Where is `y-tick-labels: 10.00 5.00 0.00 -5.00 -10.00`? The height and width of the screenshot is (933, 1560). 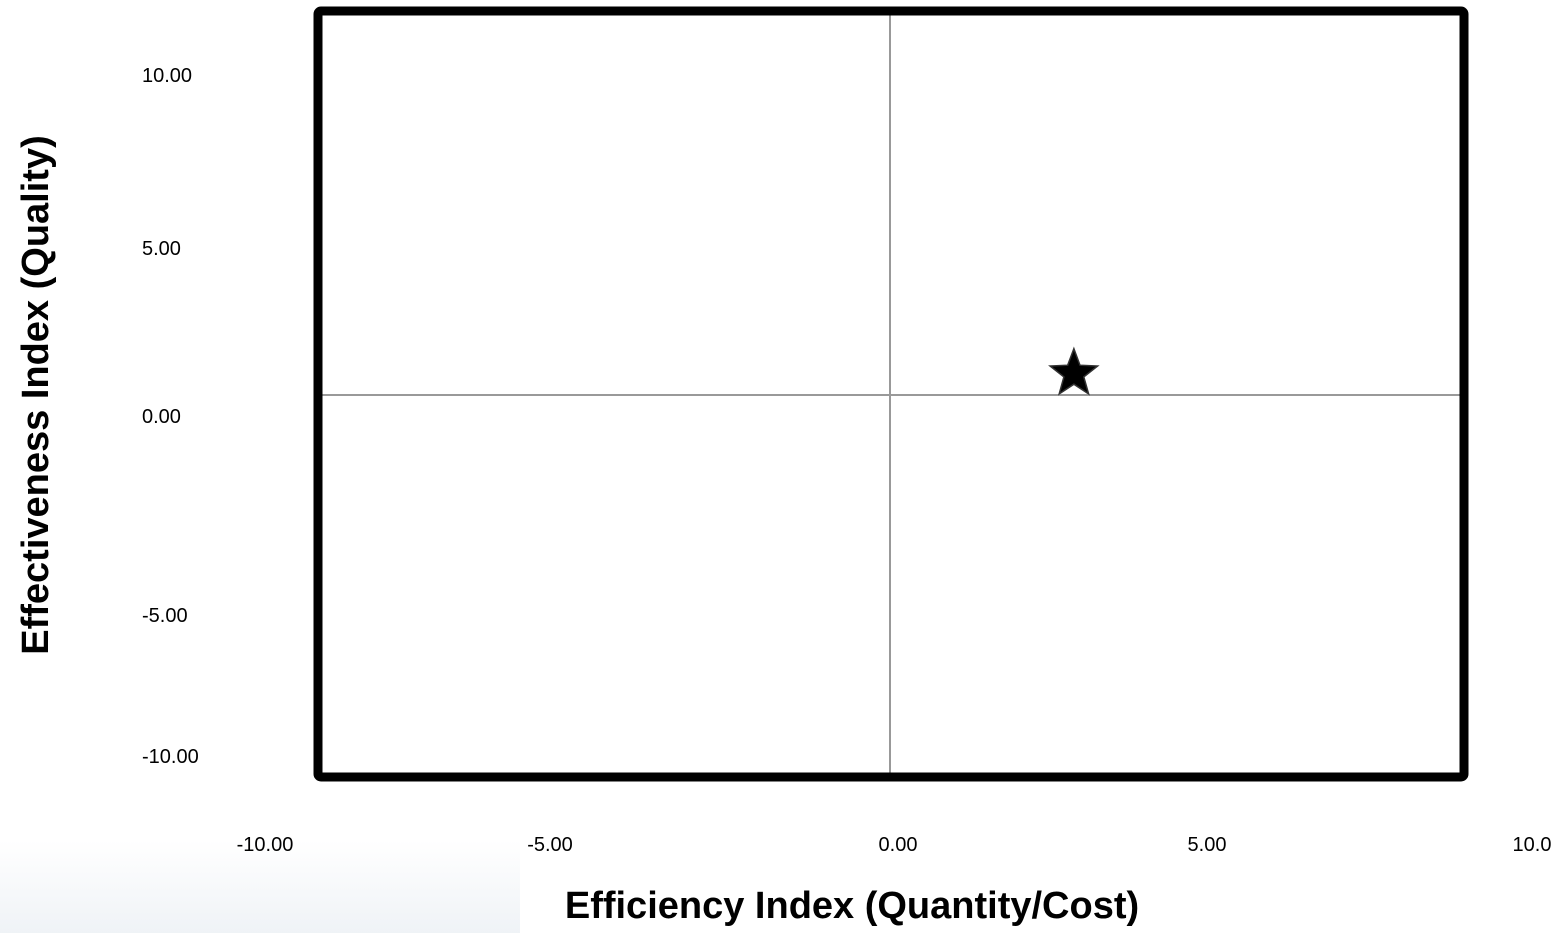
y-tick-labels: 10.00 5.00 0.00 -5.00 -10.00 is located at coordinates (170, 416).